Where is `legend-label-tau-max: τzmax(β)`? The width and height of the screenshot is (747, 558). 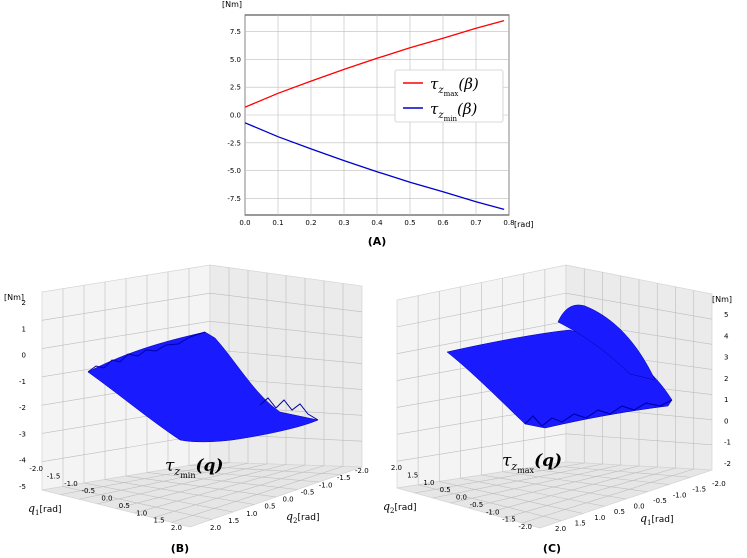
legend-label-tau-max: τzmax(β) is located at coordinates (454, 86).